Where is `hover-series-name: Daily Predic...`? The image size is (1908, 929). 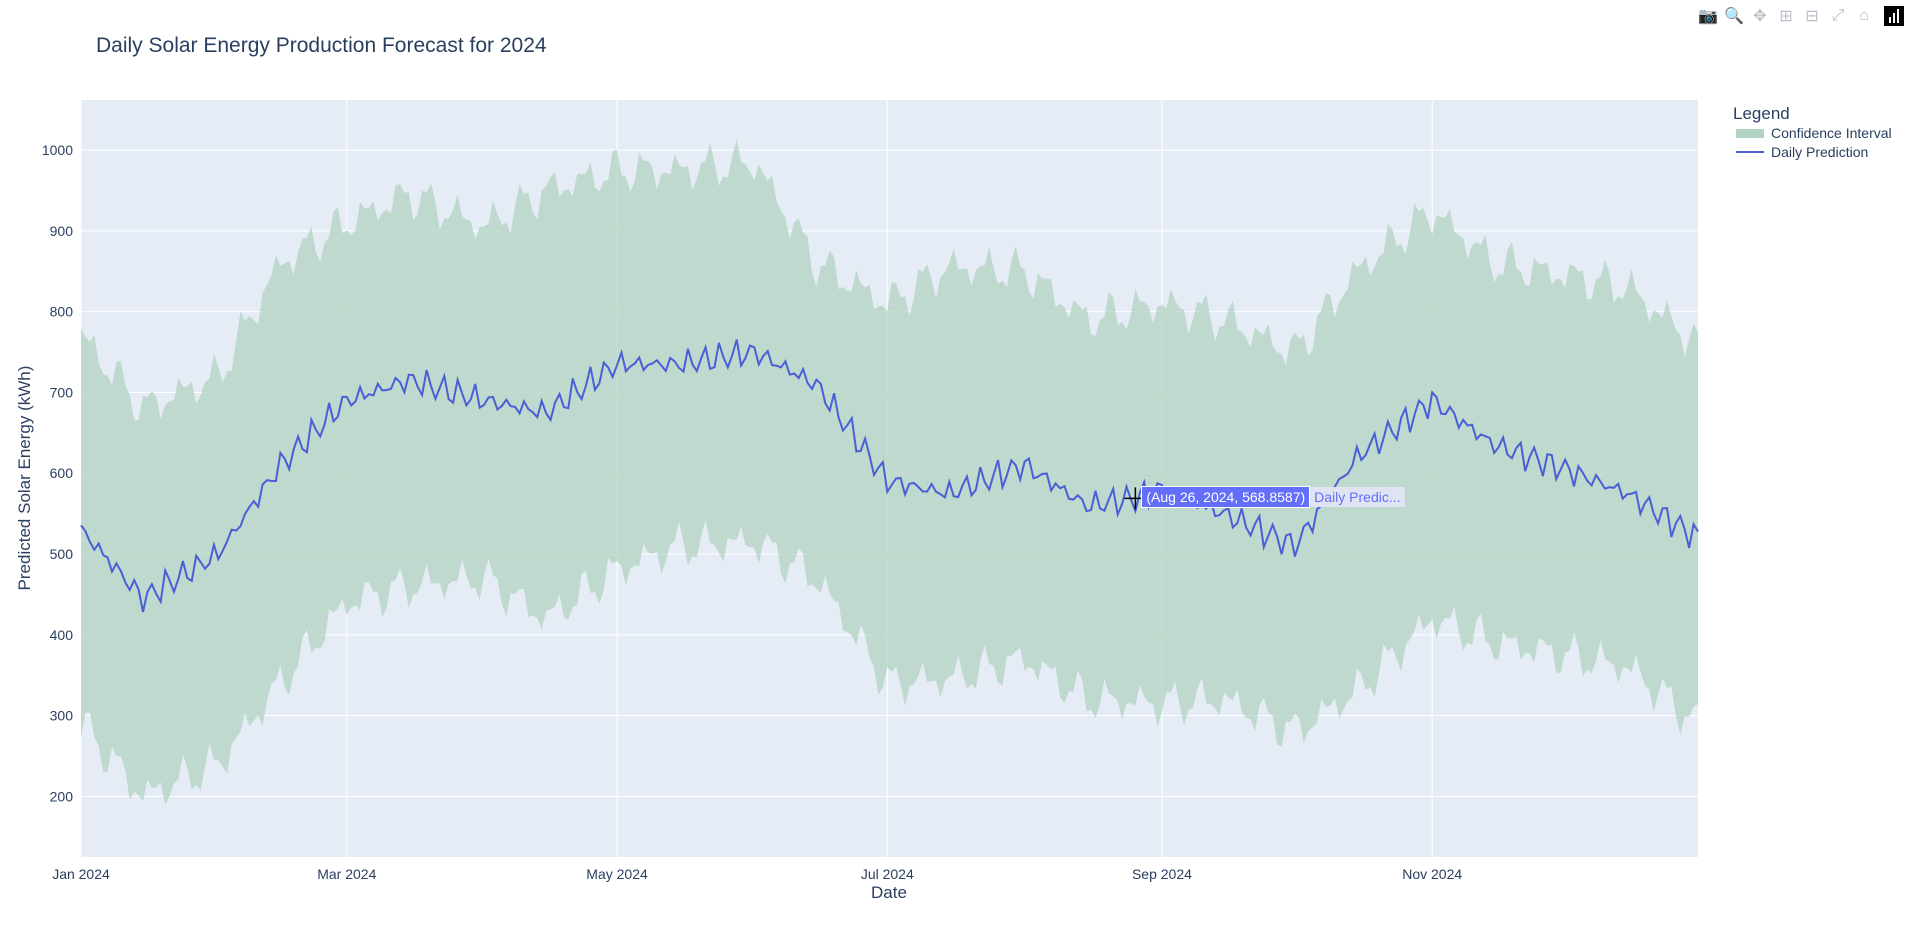
hover-series-name: Daily Predic... is located at coordinates (1357, 497).